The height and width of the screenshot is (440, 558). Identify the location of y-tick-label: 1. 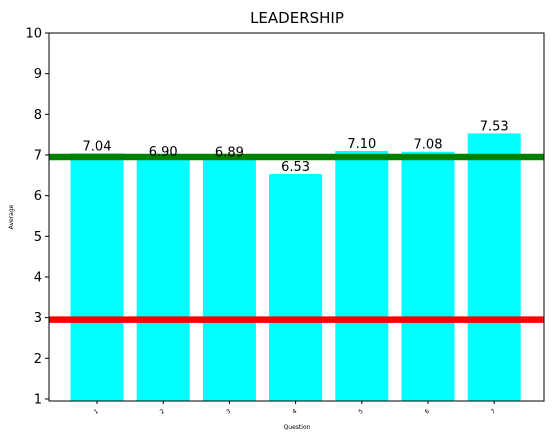
(38, 399).